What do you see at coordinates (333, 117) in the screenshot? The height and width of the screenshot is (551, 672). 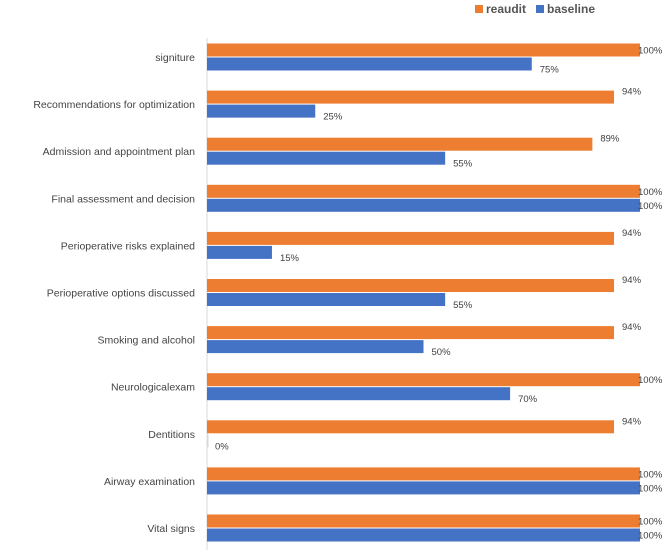 I see `data-label-baseline: 25%` at bounding box center [333, 117].